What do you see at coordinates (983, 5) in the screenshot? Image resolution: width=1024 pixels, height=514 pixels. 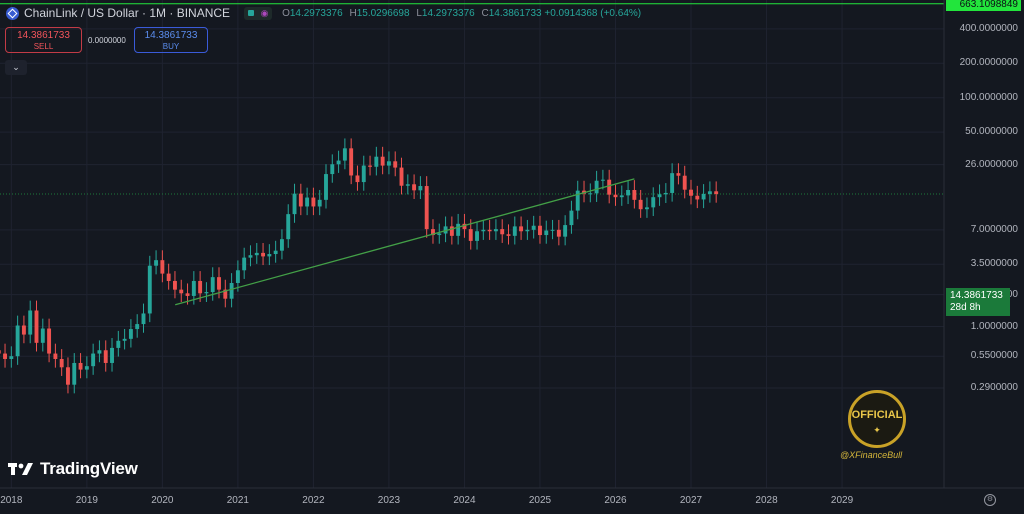 I see `price-level-tag: 663.1098849` at bounding box center [983, 5].